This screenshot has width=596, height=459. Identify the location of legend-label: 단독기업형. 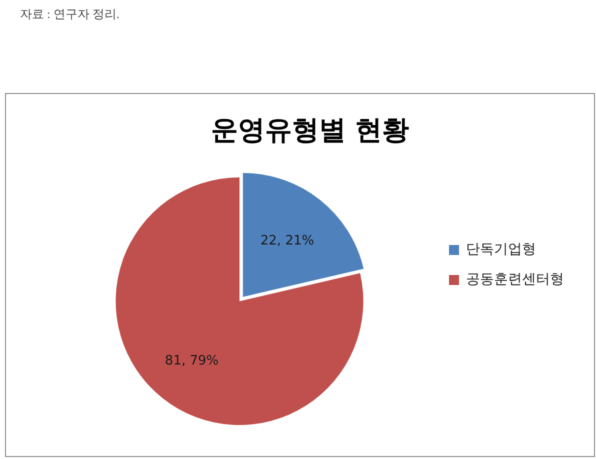
(501, 250).